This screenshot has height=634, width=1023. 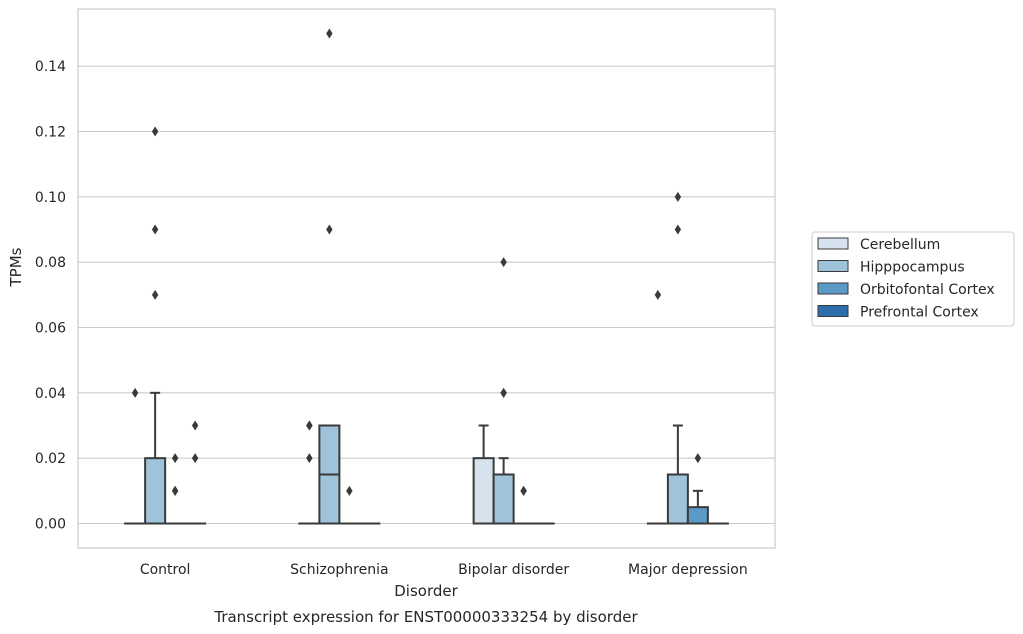 I want to click on x-tick-label: Major depression, so click(x=688, y=570).